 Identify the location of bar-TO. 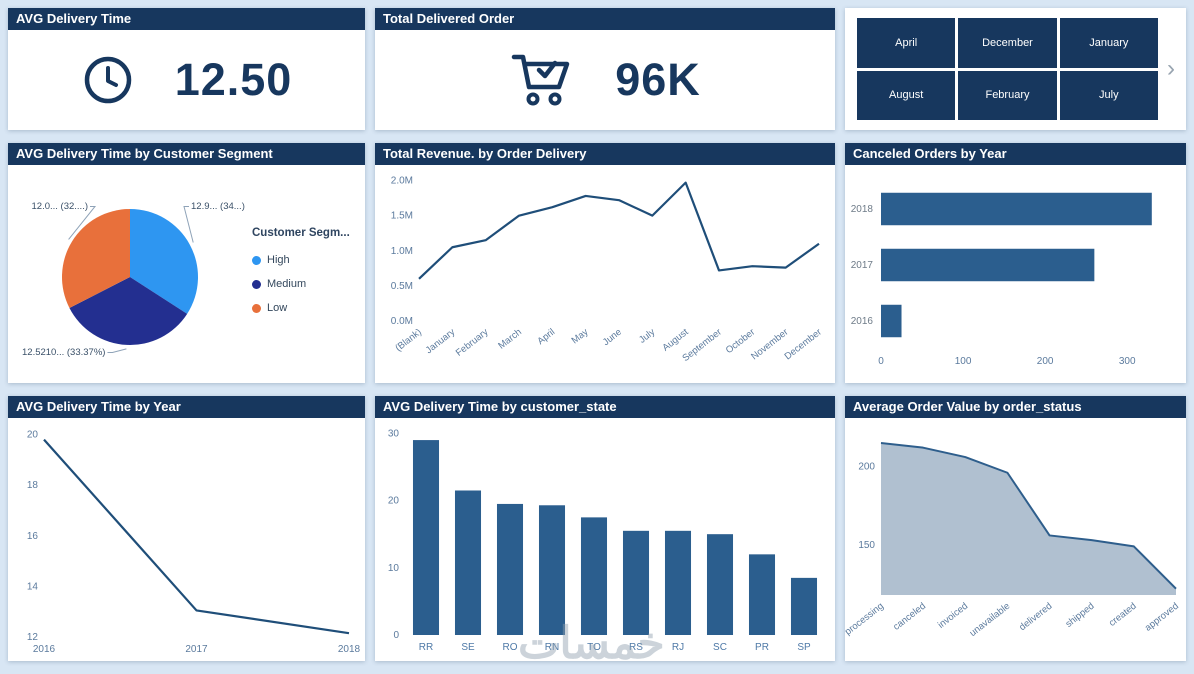
(594, 576).